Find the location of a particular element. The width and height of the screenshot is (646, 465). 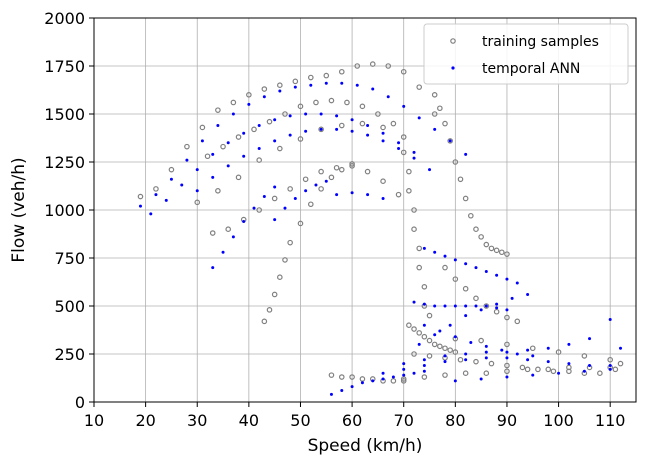

x-tick-label: 70 is located at coordinates (404, 420).